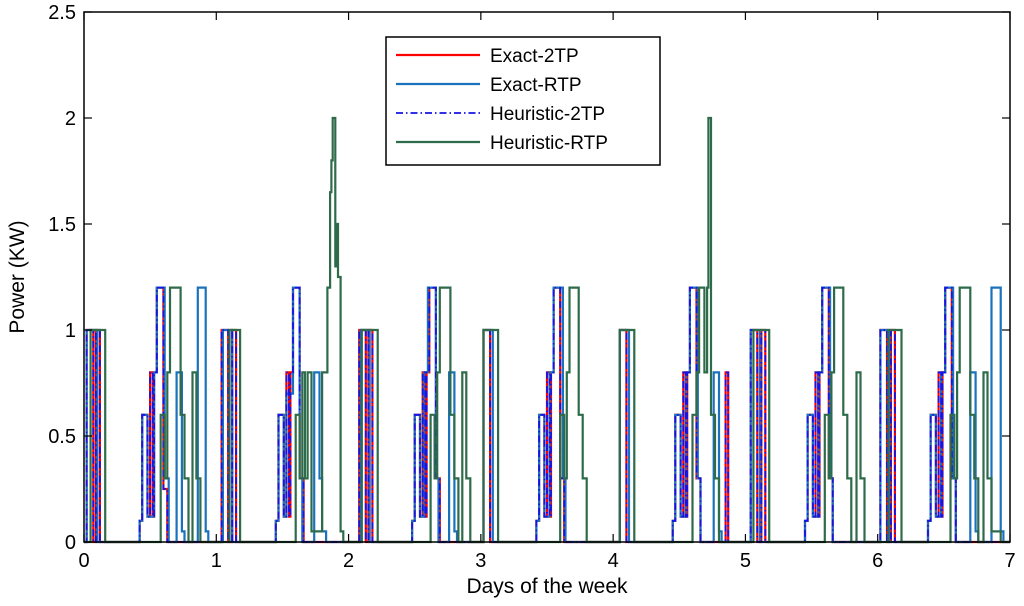  What do you see at coordinates (547, 114) in the screenshot?
I see `legend-label: Heuristic-2TP` at bounding box center [547, 114].